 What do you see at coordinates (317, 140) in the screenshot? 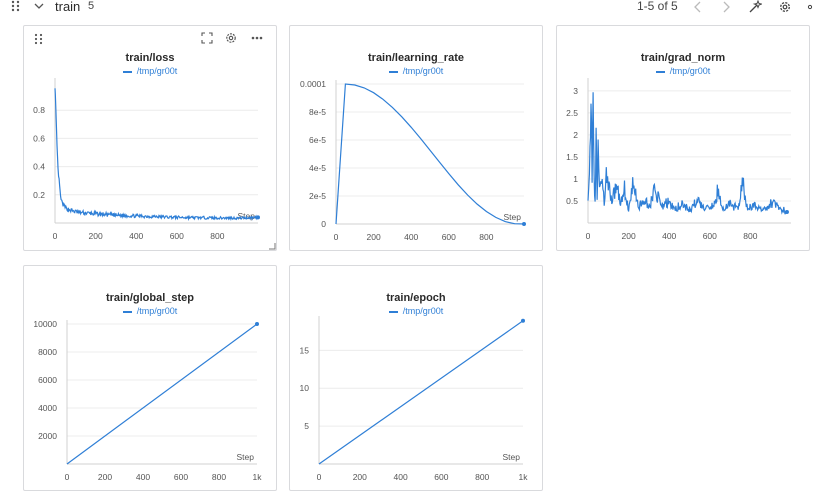
I see `y-tick-label: 6e-5` at bounding box center [317, 140].